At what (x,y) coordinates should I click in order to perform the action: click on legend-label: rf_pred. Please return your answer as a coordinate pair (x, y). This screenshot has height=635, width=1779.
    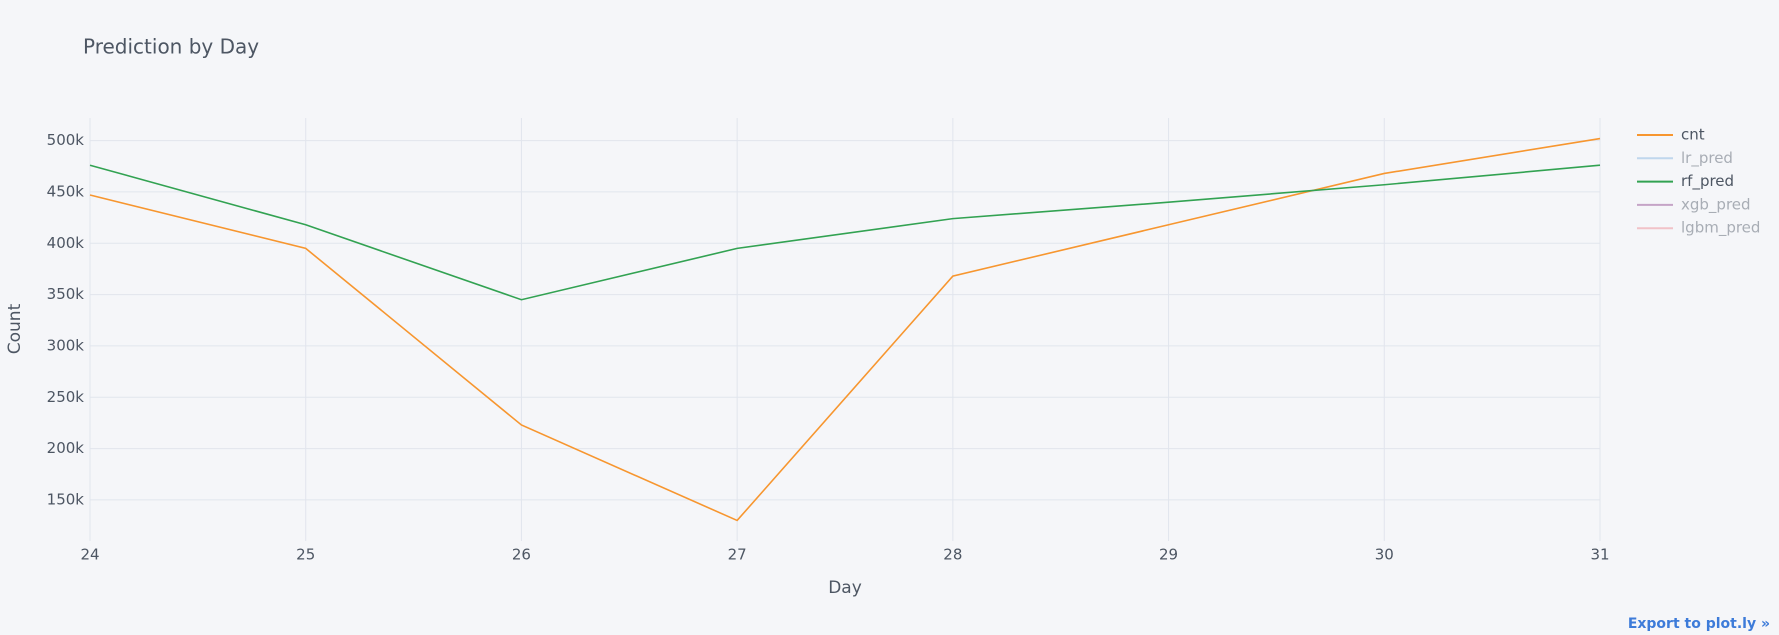
    Looking at the image, I should click on (1707, 181).